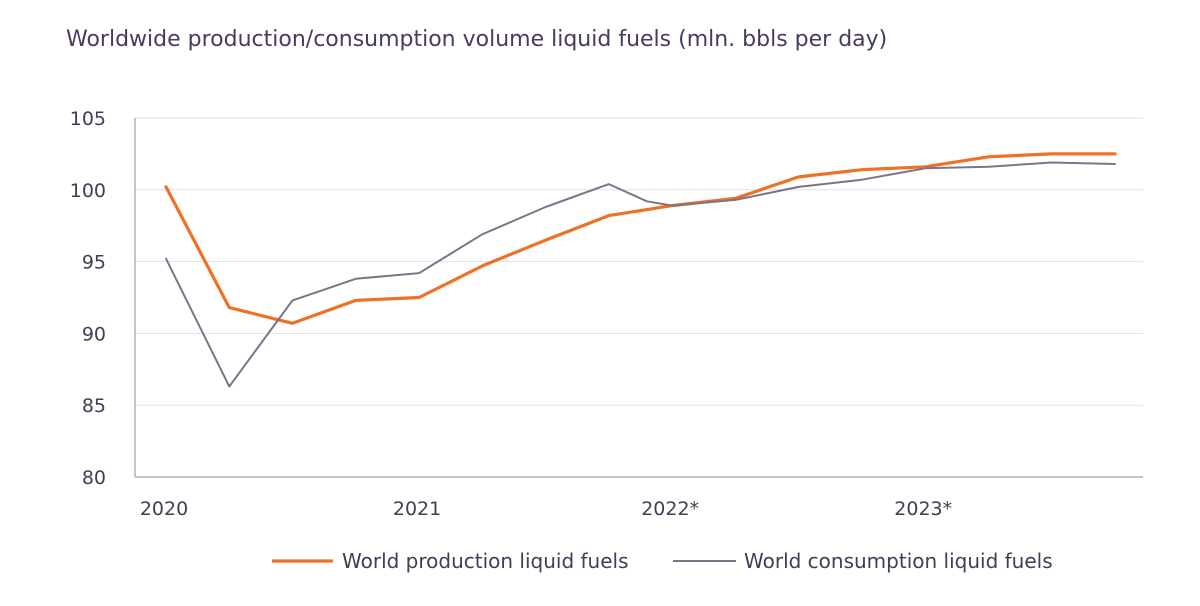 This screenshot has width=1200, height=606. What do you see at coordinates (670, 509) in the screenshot?
I see `x-tick-label: 2022*` at bounding box center [670, 509].